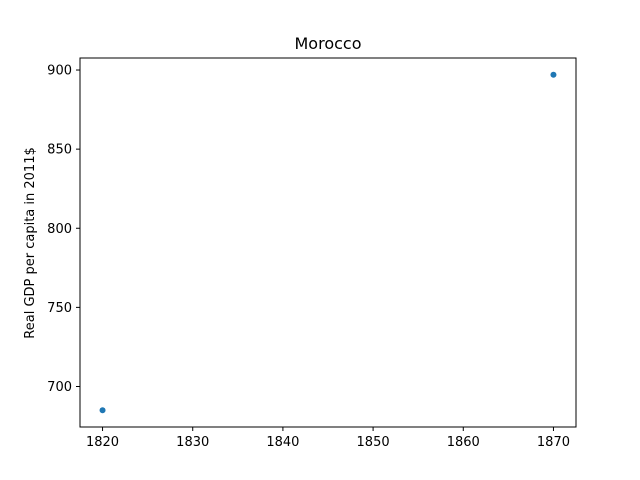 The height and width of the screenshot is (480, 640). What do you see at coordinates (30, 242) in the screenshot?
I see `y-axis-label: Real GDP per capita in 2011$` at bounding box center [30, 242].